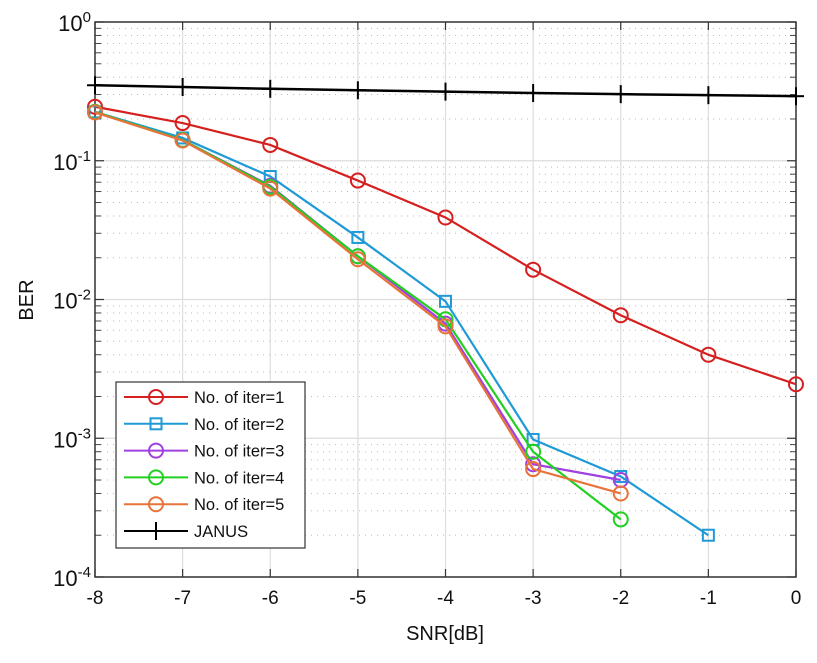  I want to click on x-tick-label: -7, so click(182, 598).